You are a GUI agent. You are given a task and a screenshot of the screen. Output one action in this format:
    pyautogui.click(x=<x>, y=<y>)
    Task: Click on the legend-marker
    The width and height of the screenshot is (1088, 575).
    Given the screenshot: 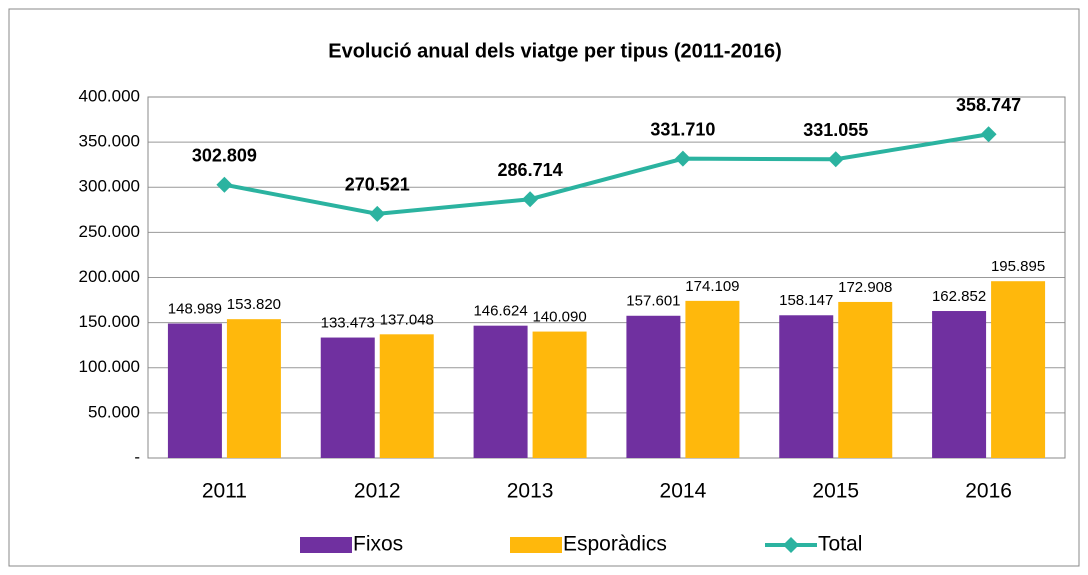 What is the action you would take?
    pyautogui.click(x=791, y=545)
    